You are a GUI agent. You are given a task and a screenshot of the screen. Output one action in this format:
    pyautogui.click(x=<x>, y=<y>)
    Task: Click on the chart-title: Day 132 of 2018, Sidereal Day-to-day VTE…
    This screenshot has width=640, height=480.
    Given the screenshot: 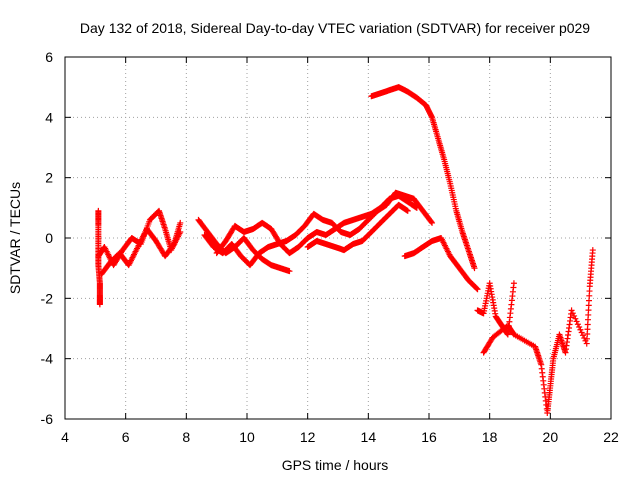 What is the action you would take?
    pyautogui.click(x=335, y=28)
    